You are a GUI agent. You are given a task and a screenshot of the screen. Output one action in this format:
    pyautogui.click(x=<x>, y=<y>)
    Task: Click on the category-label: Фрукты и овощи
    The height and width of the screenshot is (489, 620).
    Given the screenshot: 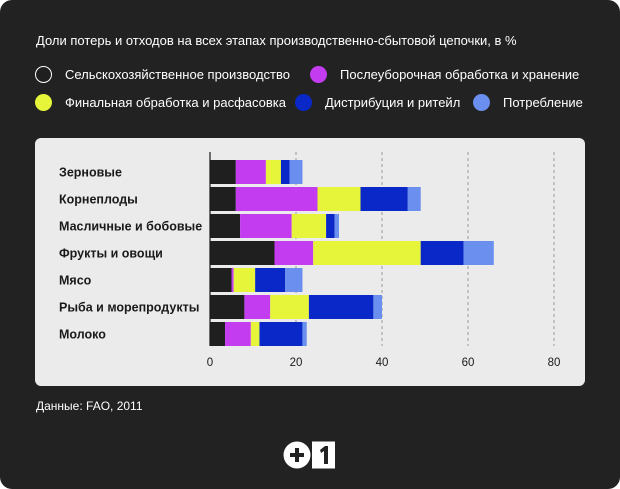 What is the action you would take?
    pyautogui.click(x=111, y=254)
    